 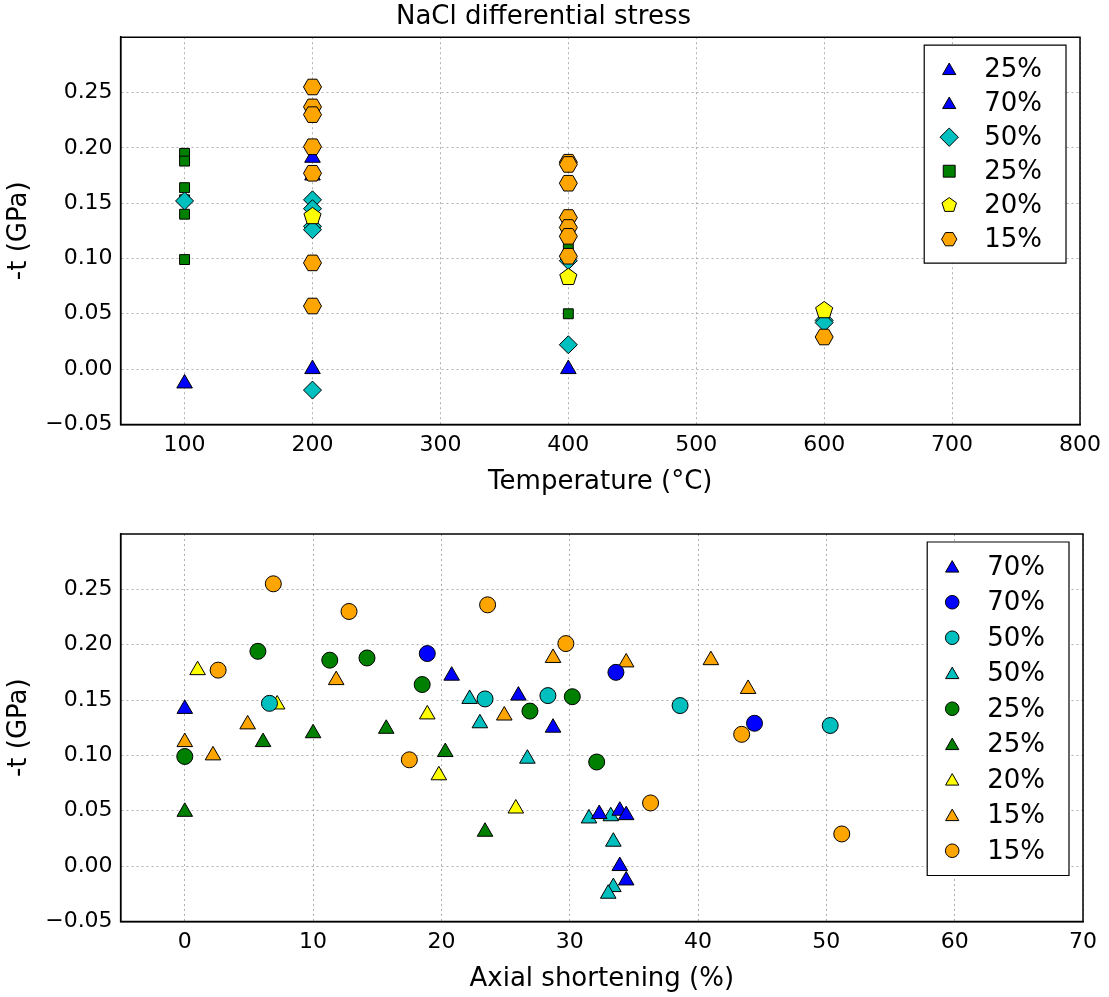 What do you see at coordinates (826, 941) in the screenshot?
I see `x-tick-label: 50` at bounding box center [826, 941].